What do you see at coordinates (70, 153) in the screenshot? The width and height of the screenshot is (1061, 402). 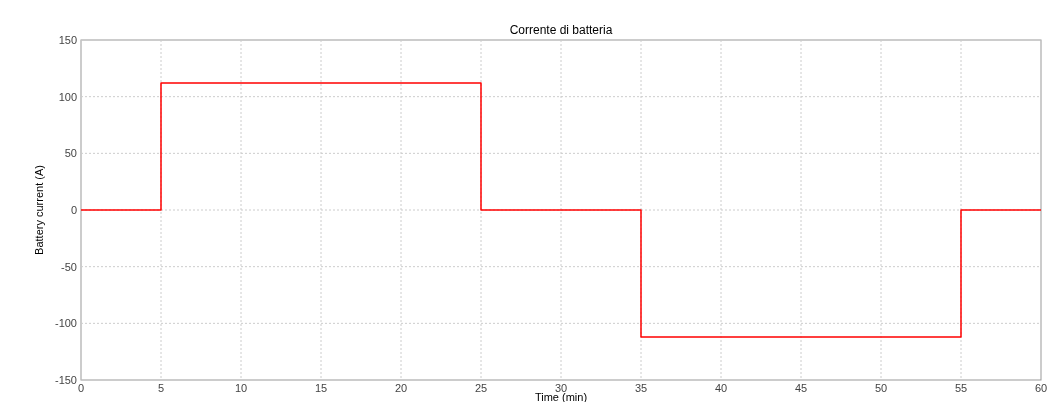 I see `y-tick-label: 50` at bounding box center [70, 153].